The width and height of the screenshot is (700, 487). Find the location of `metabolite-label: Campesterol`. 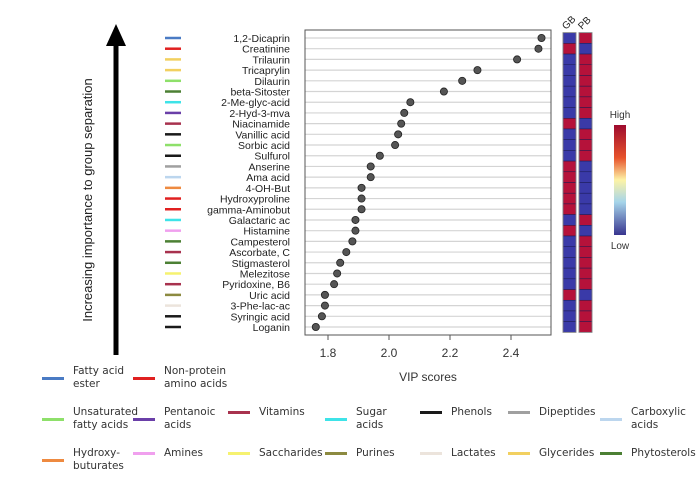

metabolite-label: Campesterol is located at coordinates (260, 242).